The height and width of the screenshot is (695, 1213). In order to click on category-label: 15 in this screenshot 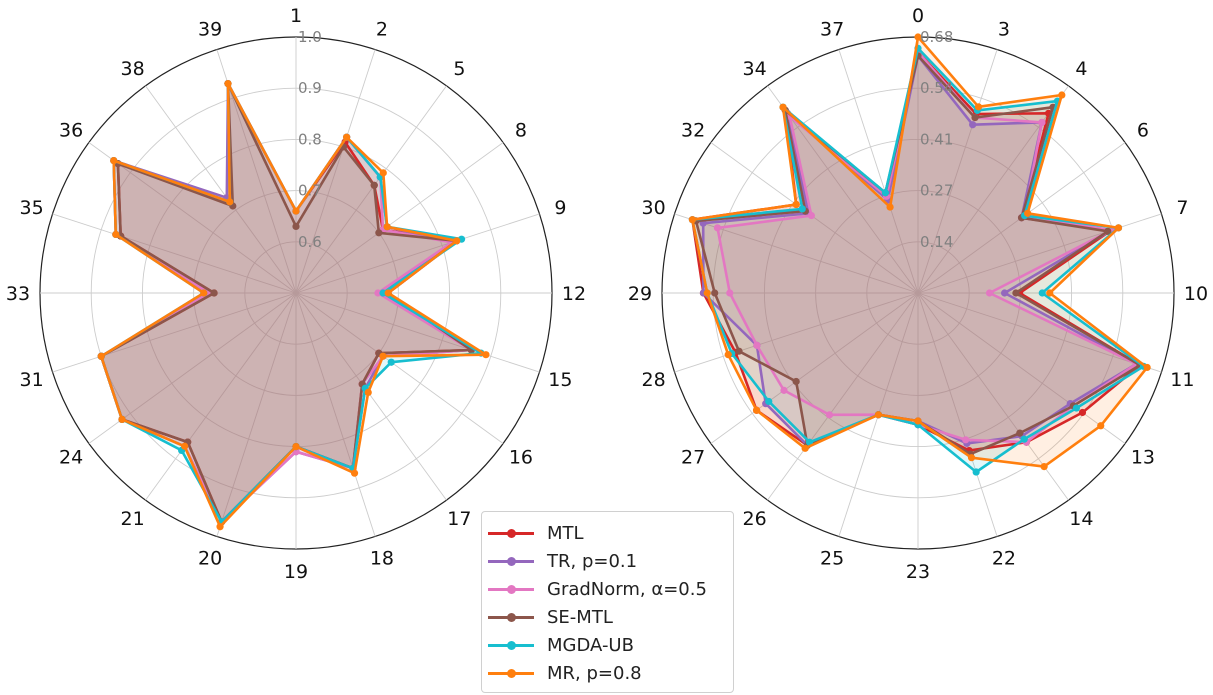, I will do `click(560, 380)`.